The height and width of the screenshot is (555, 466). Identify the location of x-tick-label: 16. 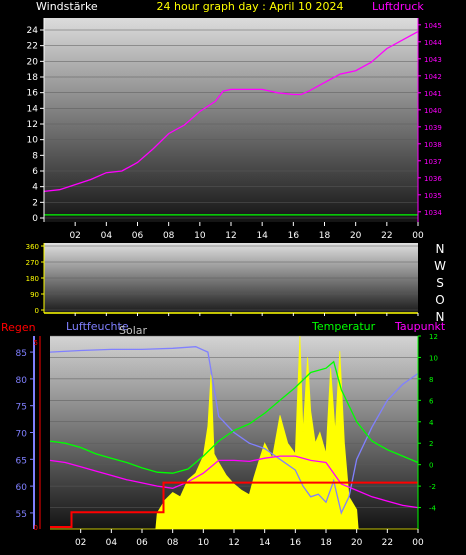
(294, 236).